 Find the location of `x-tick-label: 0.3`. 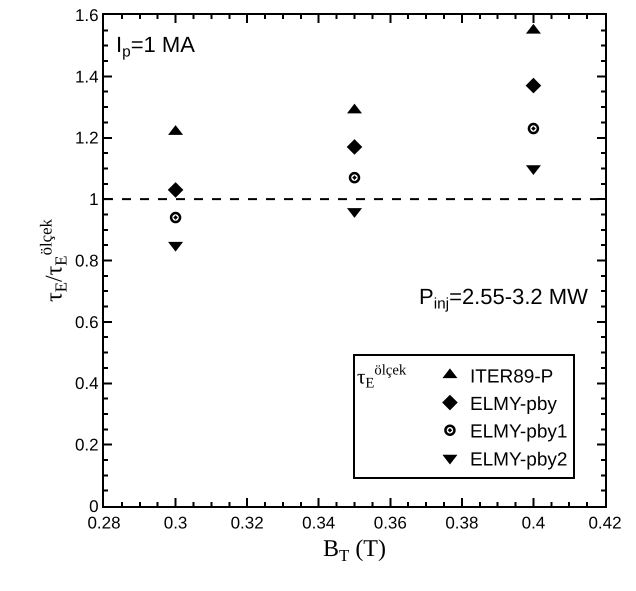

x-tick-label: 0.3 is located at coordinates (176, 522).